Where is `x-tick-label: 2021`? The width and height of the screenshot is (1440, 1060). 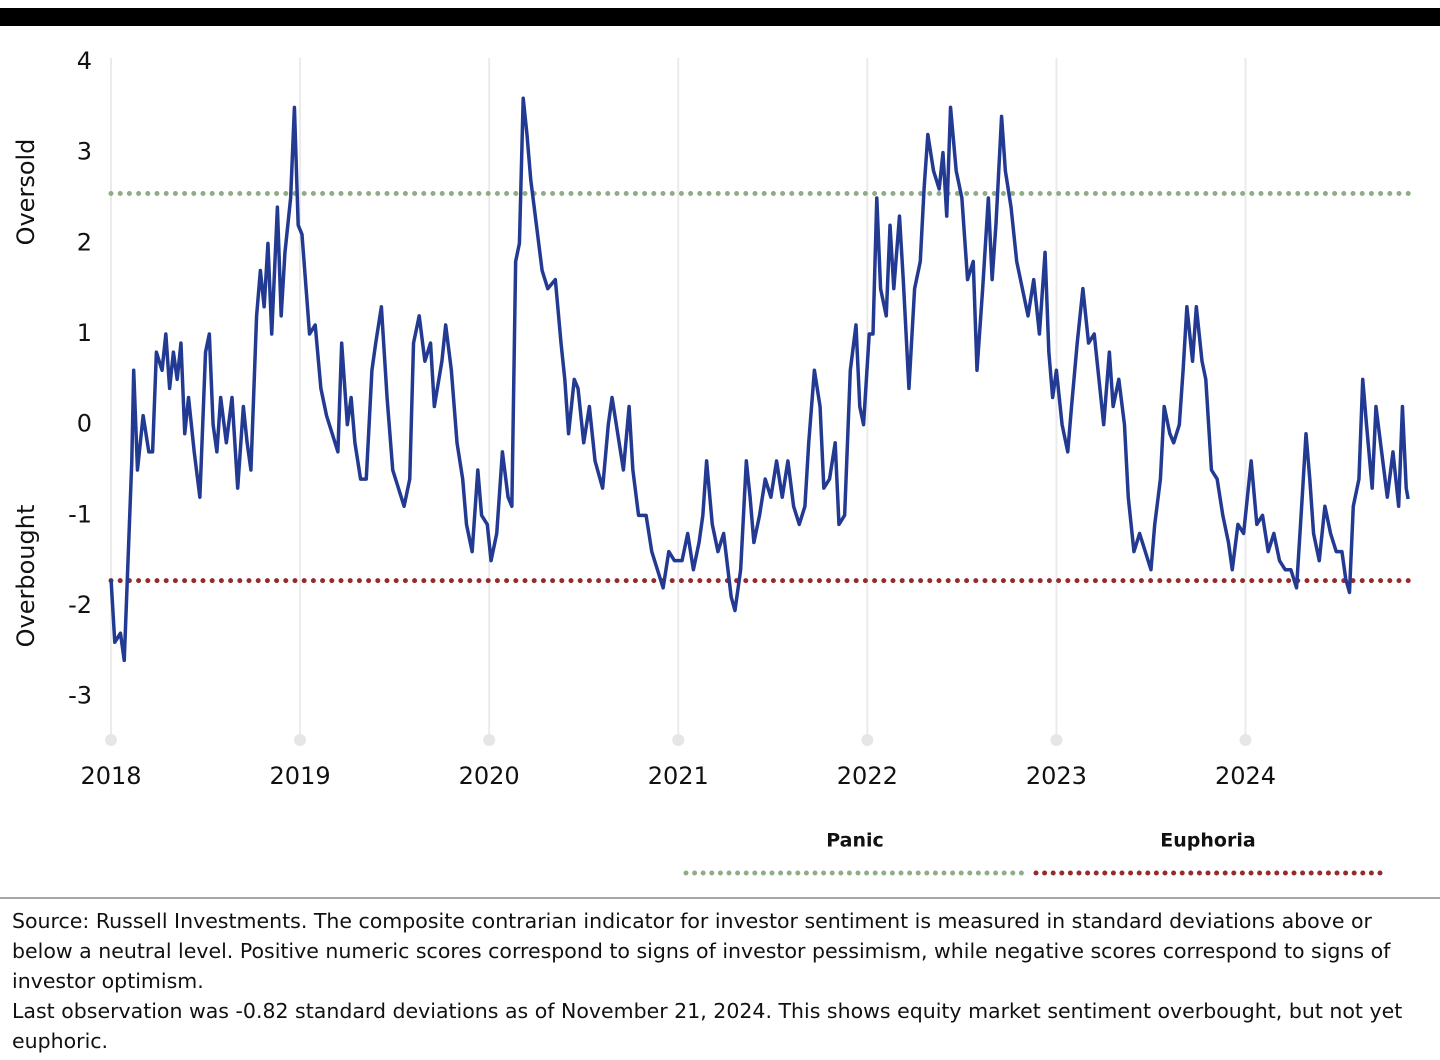
x-tick-label: 2021 is located at coordinates (678, 776).